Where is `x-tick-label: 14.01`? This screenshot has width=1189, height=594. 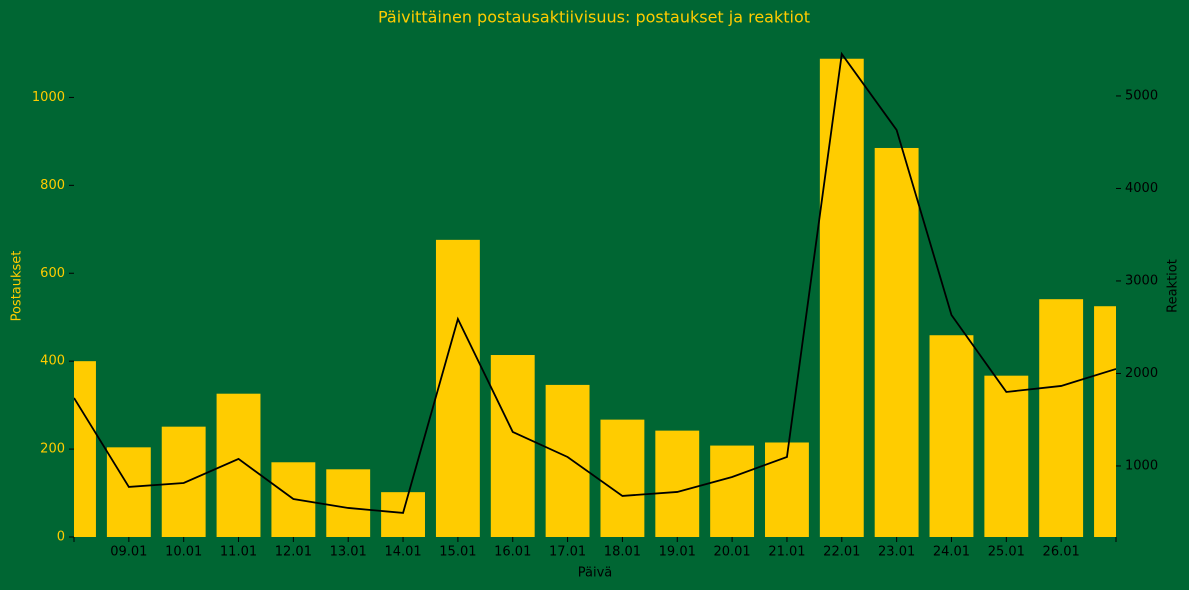 x-tick-label: 14.01 is located at coordinates (402, 552).